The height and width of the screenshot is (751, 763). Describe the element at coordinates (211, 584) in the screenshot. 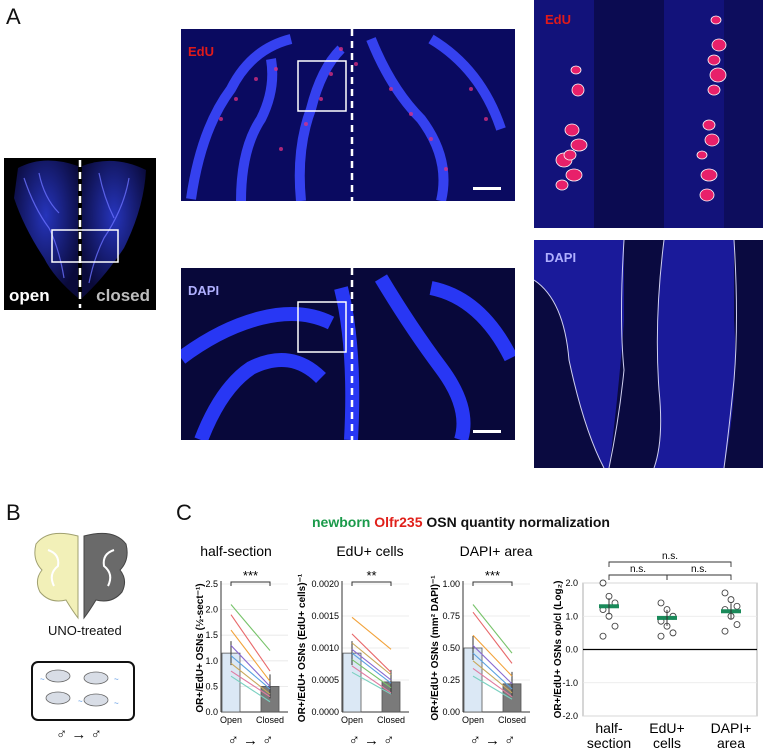

I see `y-tick-label: 2.5` at that location.